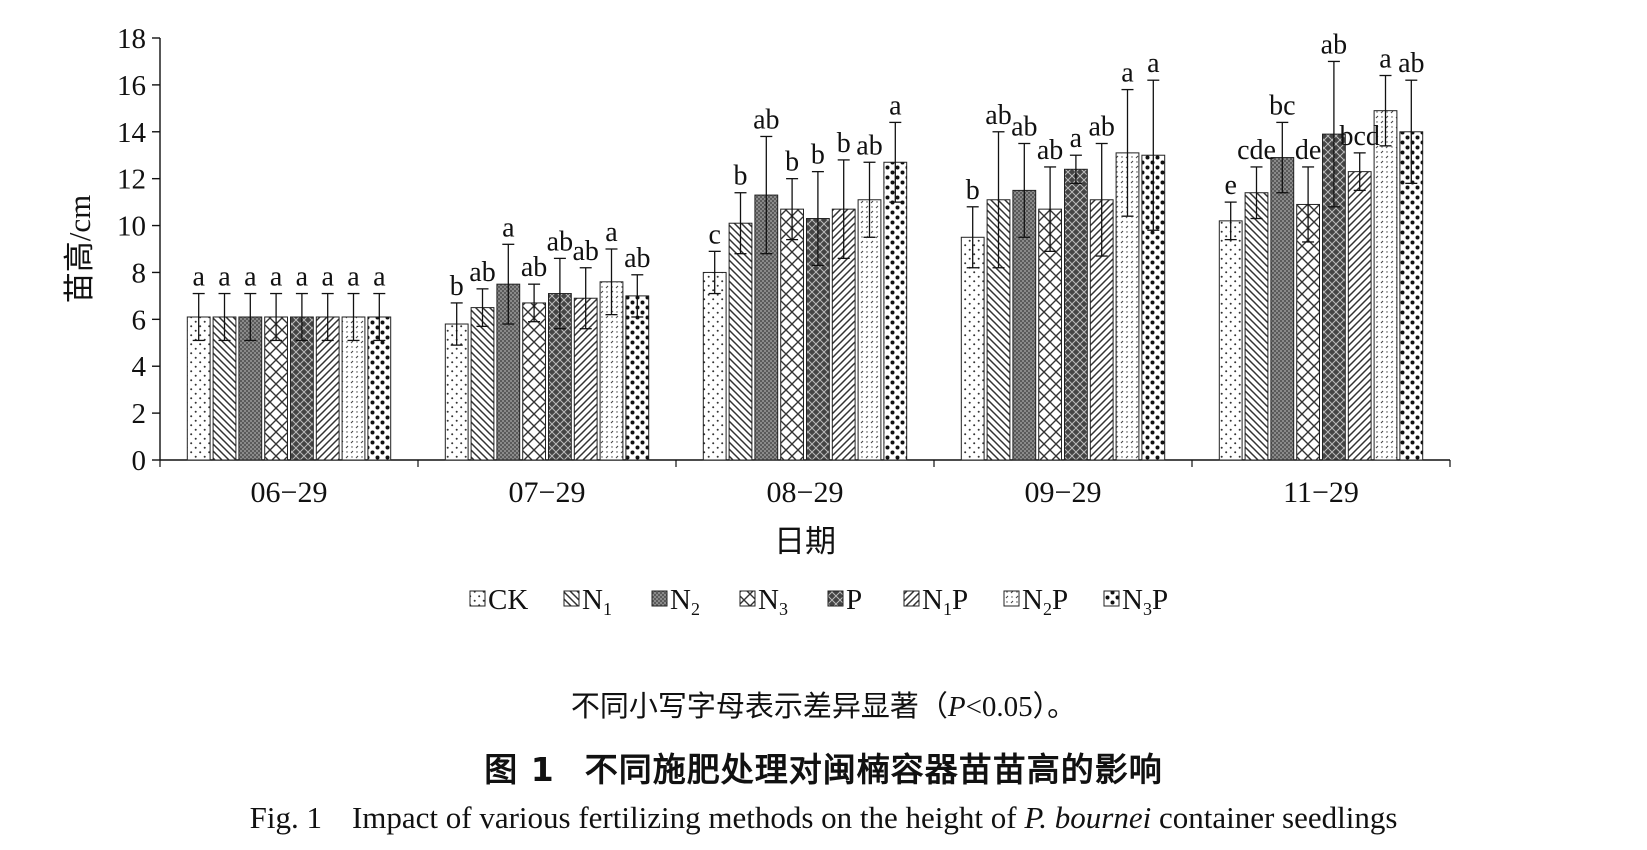 The width and height of the screenshot is (1647, 850). Describe the element at coordinates (1145, 601) in the screenshot. I see `legend-label-n3p: N3P` at that location.